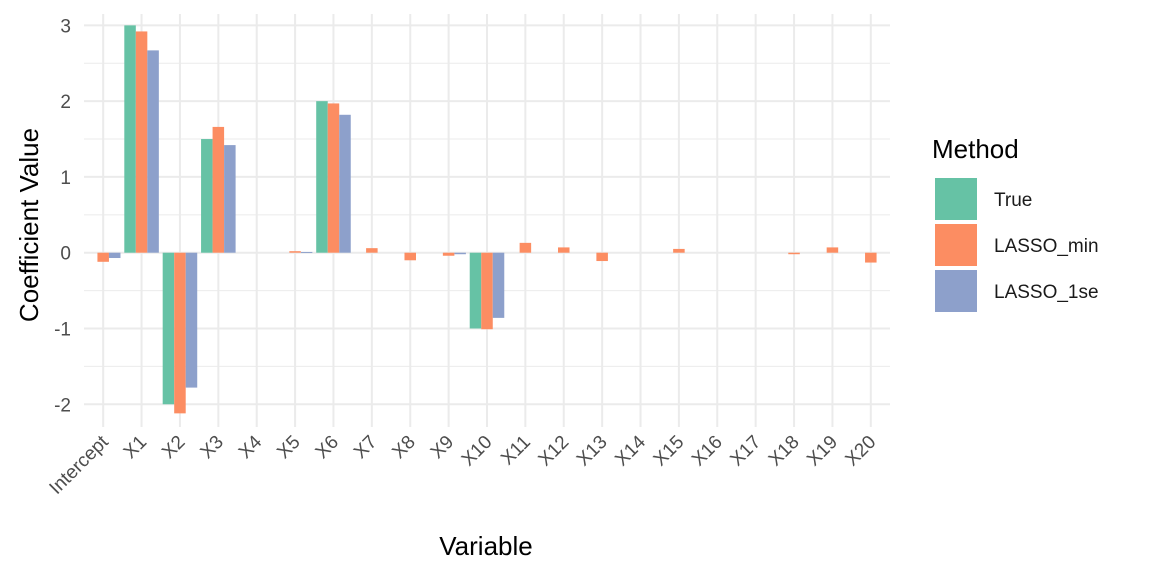 This screenshot has height=576, width=1152. What do you see at coordinates (62, 216) in the screenshot?
I see `y-axis-tick-labels: -2 -1 0 1 2 3` at bounding box center [62, 216].